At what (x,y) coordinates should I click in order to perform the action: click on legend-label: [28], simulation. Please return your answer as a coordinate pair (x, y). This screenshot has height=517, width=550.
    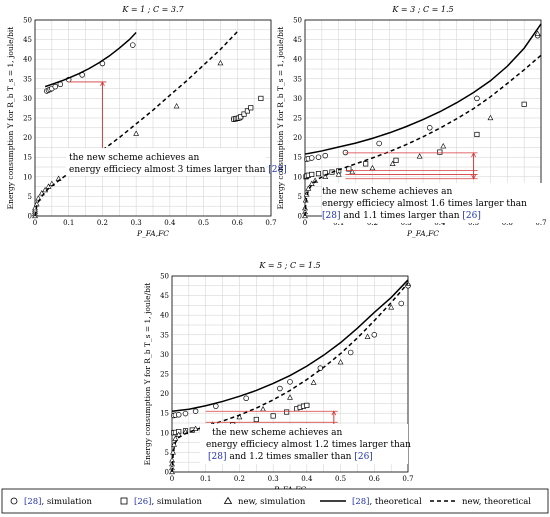
    Looking at the image, I should click on (58, 502).